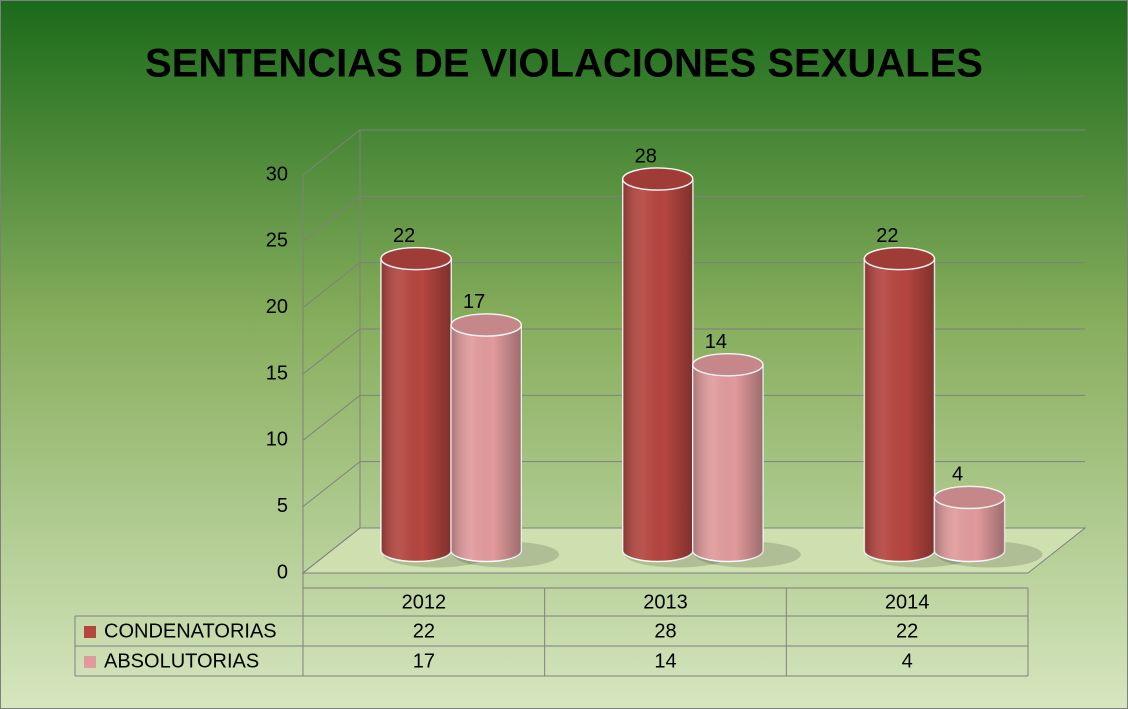 The image size is (1128, 709). What do you see at coordinates (907, 661) in the screenshot?
I see `table-cell: 4` at bounding box center [907, 661].